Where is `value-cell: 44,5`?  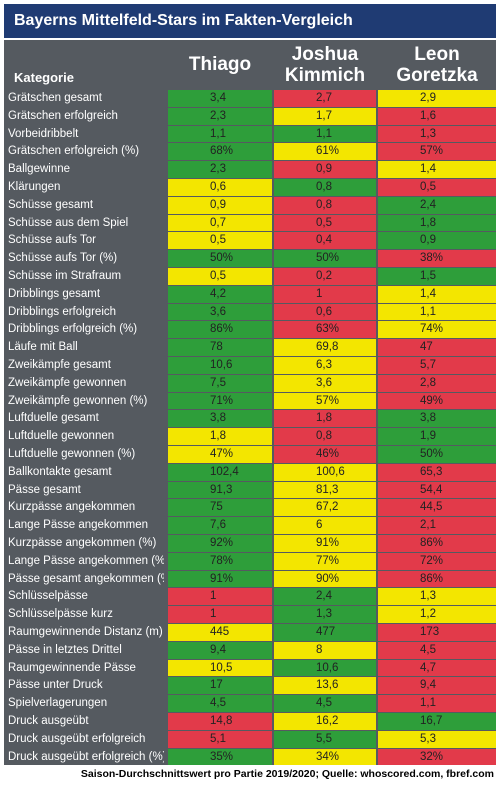 value-cell: 44,5 is located at coordinates (437, 508).